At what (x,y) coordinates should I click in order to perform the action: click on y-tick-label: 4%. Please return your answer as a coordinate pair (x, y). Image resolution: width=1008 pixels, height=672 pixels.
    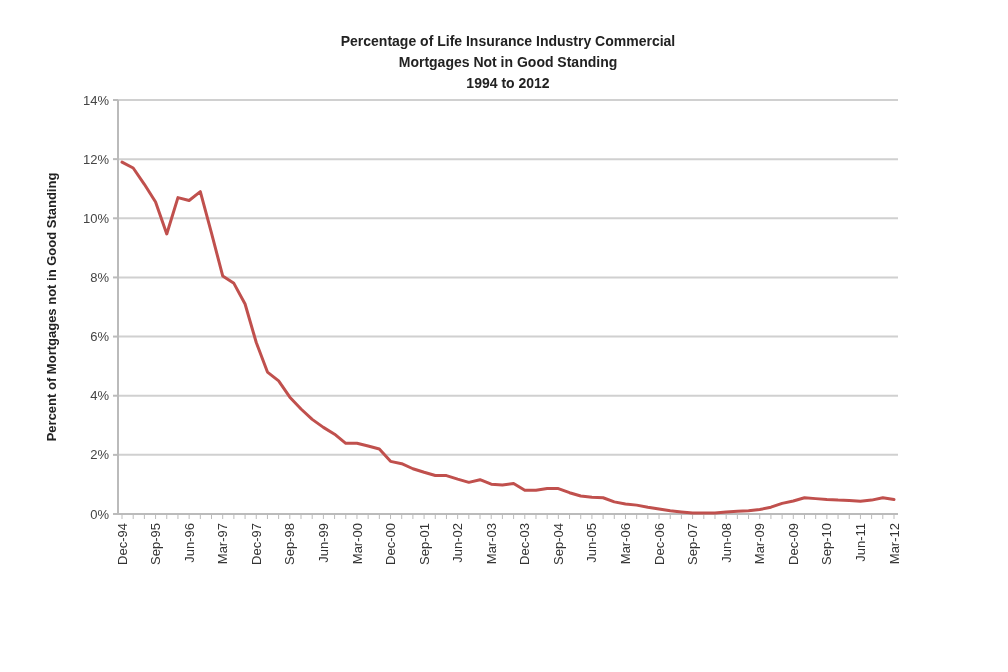
    Looking at the image, I should click on (100, 396).